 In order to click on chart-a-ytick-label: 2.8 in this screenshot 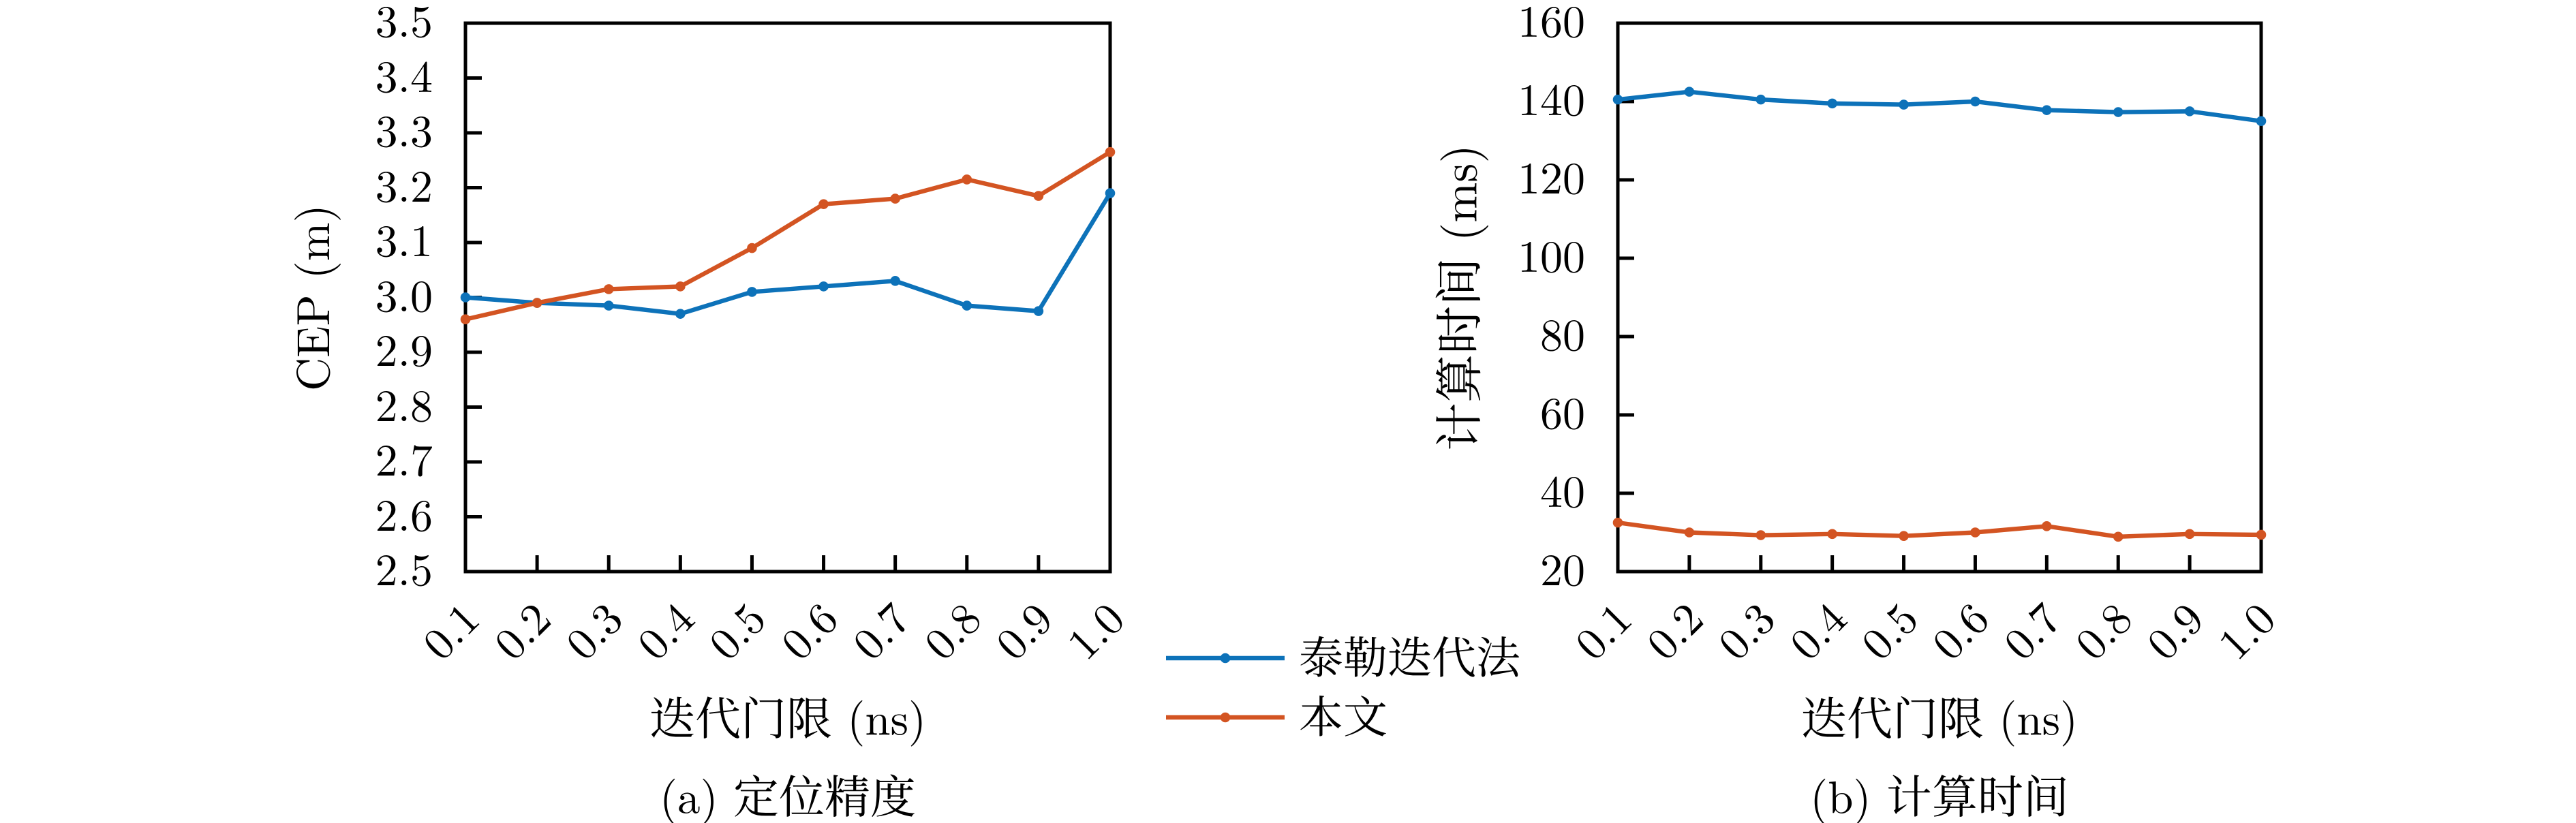, I will do `click(404, 403)`.